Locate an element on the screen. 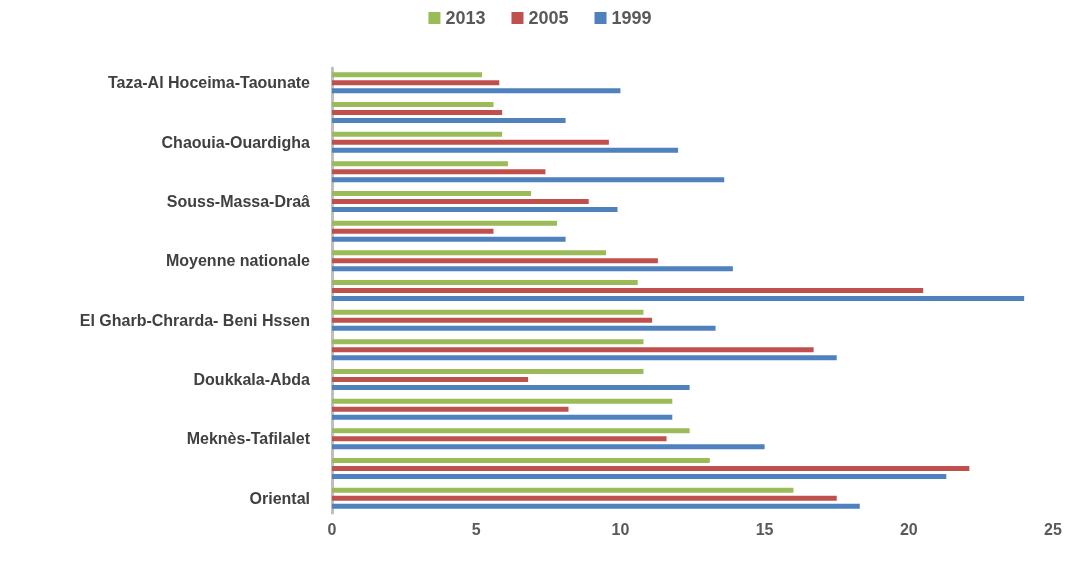 The width and height of the screenshot is (1080, 563). x-tick-label: 20 is located at coordinates (908, 529).